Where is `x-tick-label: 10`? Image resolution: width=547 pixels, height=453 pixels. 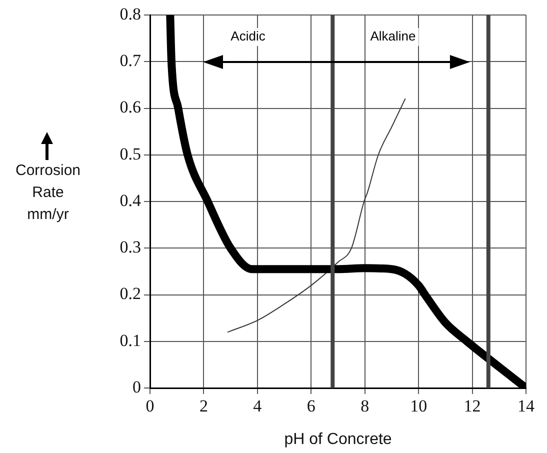
x-tick-label: 10 is located at coordinates (419, 406).